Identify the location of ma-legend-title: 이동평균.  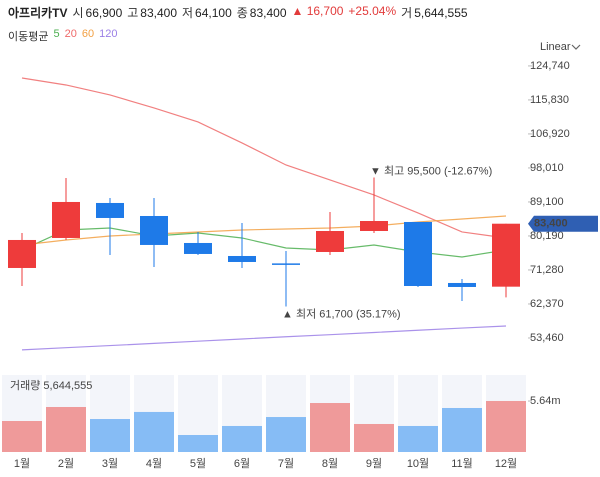
(28, 37).